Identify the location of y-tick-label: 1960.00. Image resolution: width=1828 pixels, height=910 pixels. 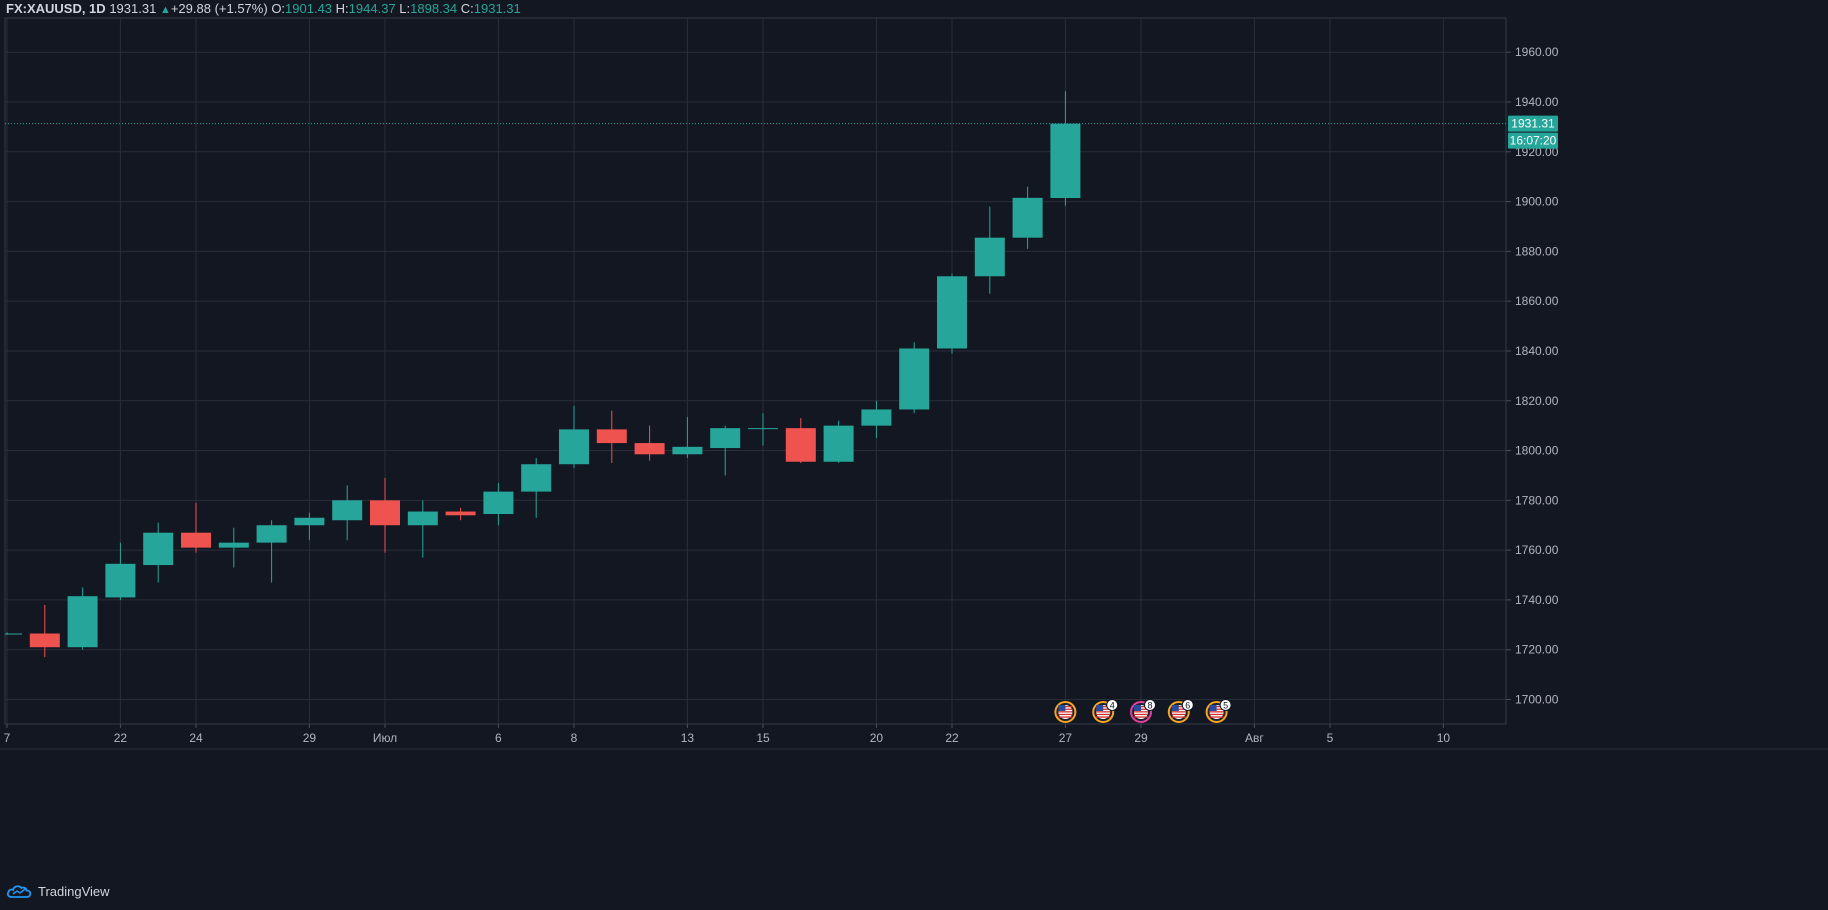
(1537, 52).